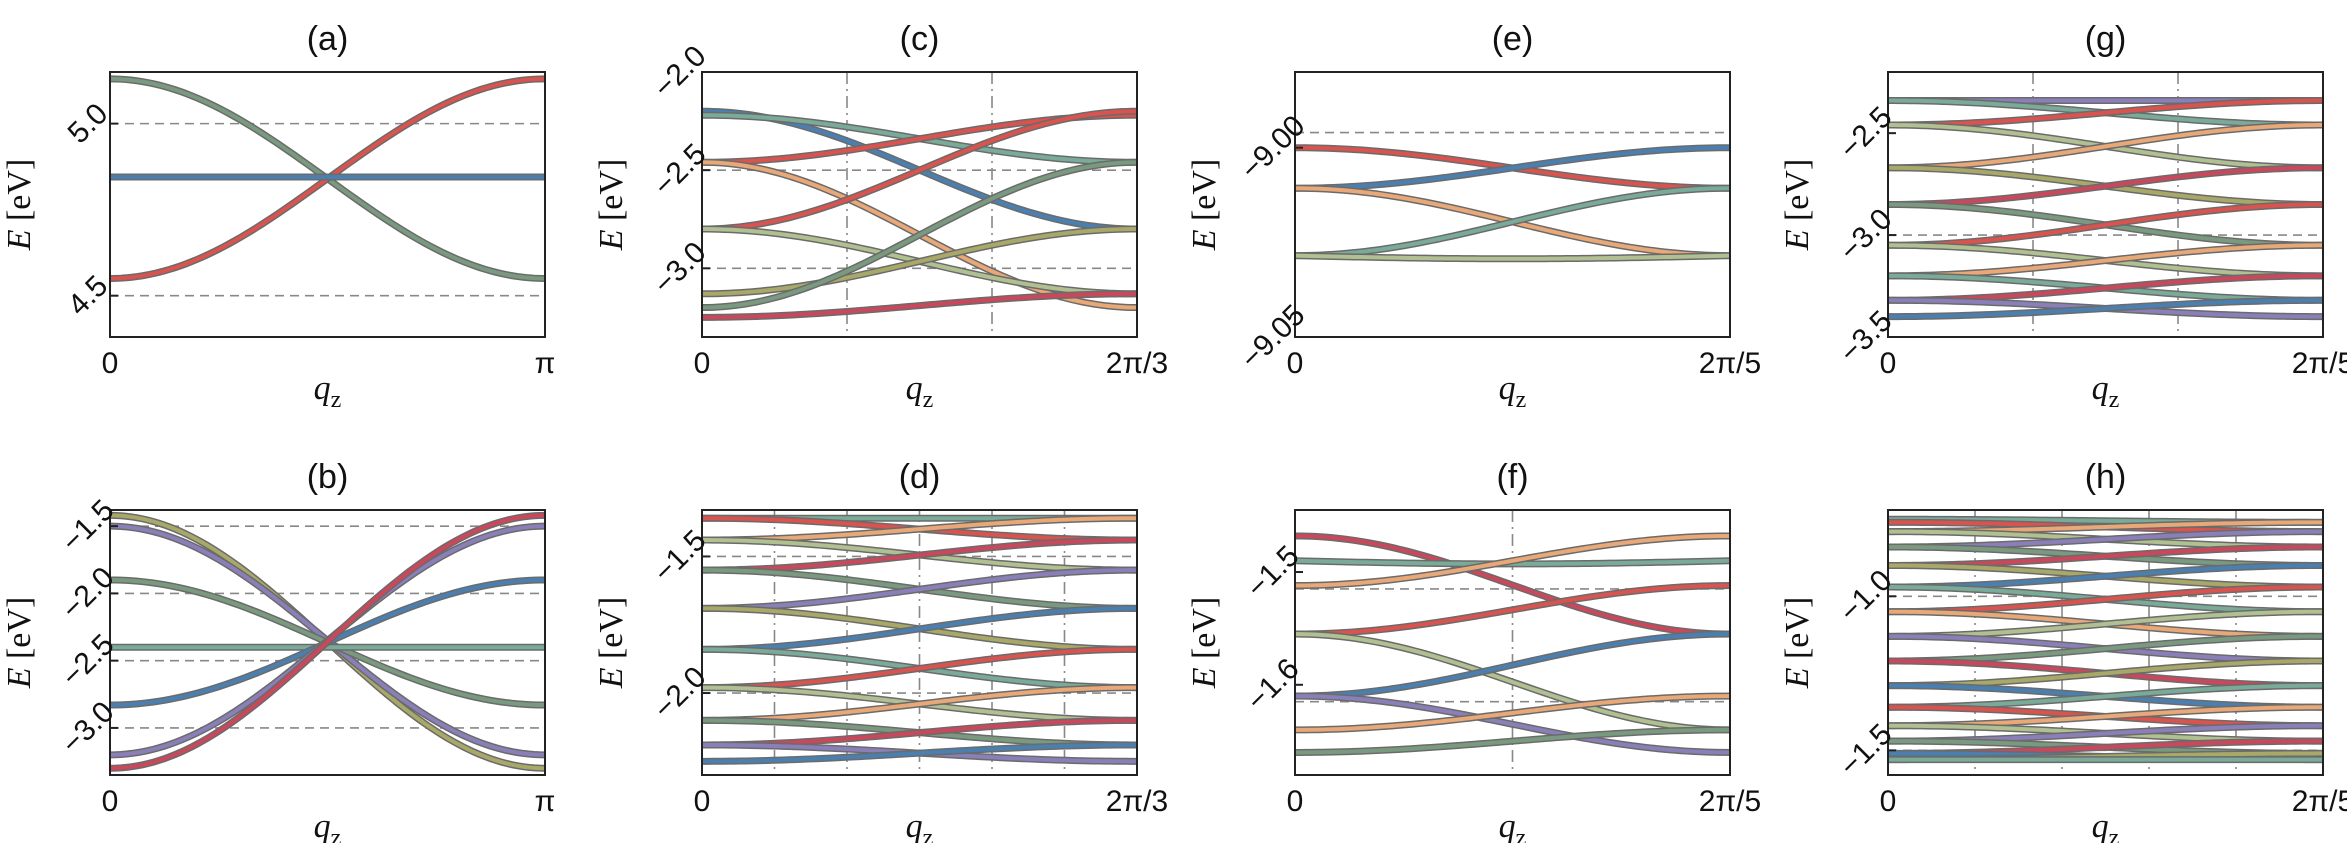  What do you see at coordinates (88, 295) in the screenshot?
I see `y-tick-label: 4.5` at bounding box center [88, 295].